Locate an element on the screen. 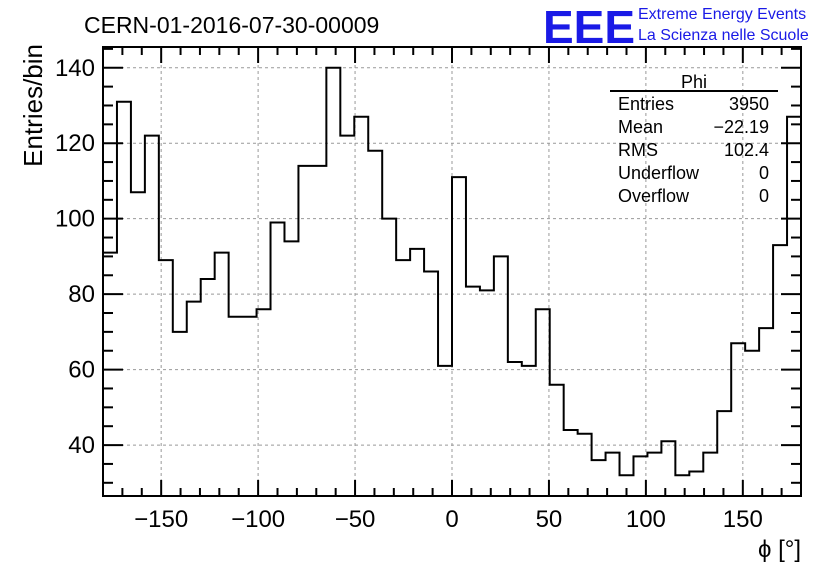 This screenshot has width=836, height=572. x-tick-label: 100 is located at coordinates (646, 519).